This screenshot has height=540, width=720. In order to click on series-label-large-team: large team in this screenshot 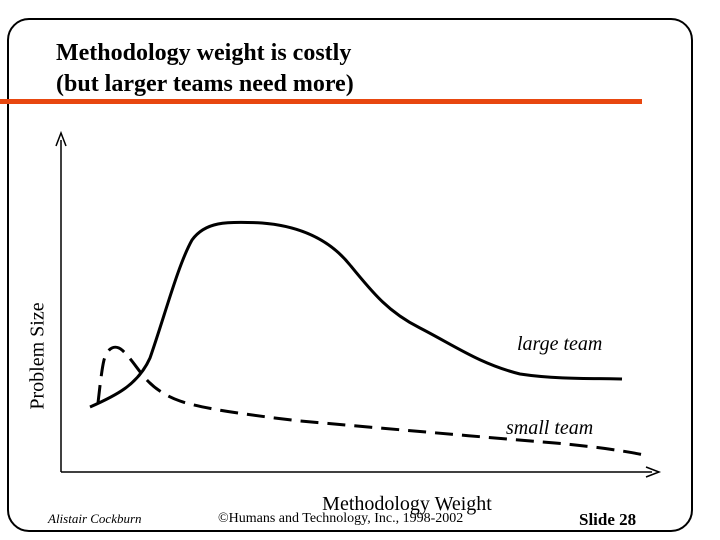, I will do `click(560, 344)`.